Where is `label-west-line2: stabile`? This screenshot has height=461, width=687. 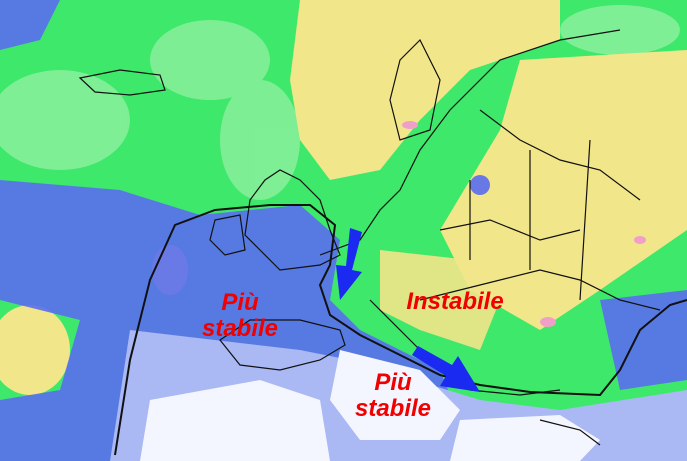
label-west-line2: stabile is located at coordinates (240, 328).